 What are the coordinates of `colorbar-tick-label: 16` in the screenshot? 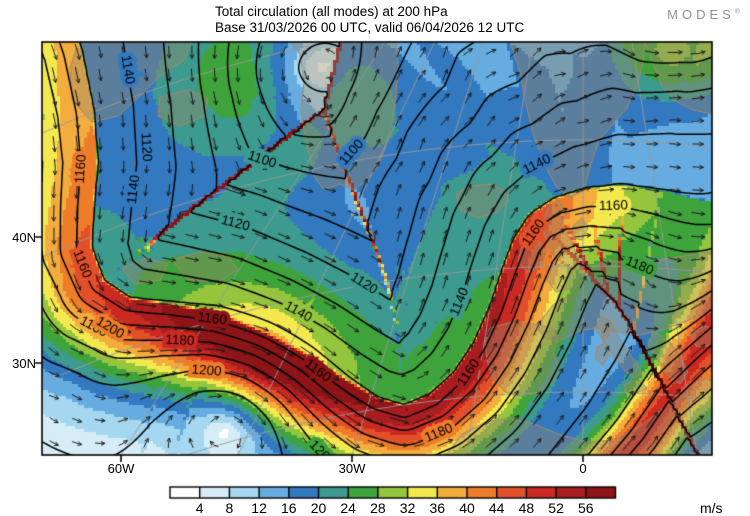 It's located at (289, 508).